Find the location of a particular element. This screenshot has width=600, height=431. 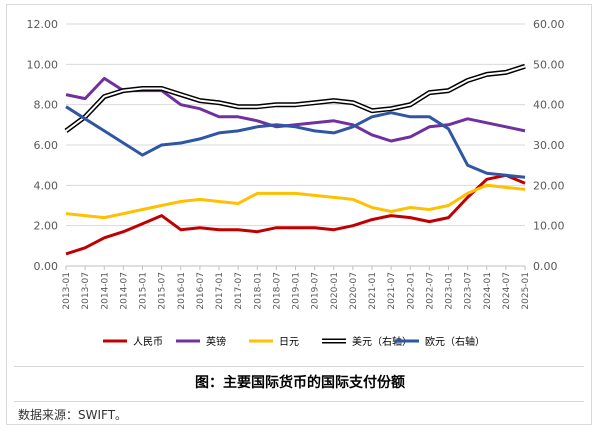

y-left-tick-label: 4.00 is located at coordinates (46, 185).